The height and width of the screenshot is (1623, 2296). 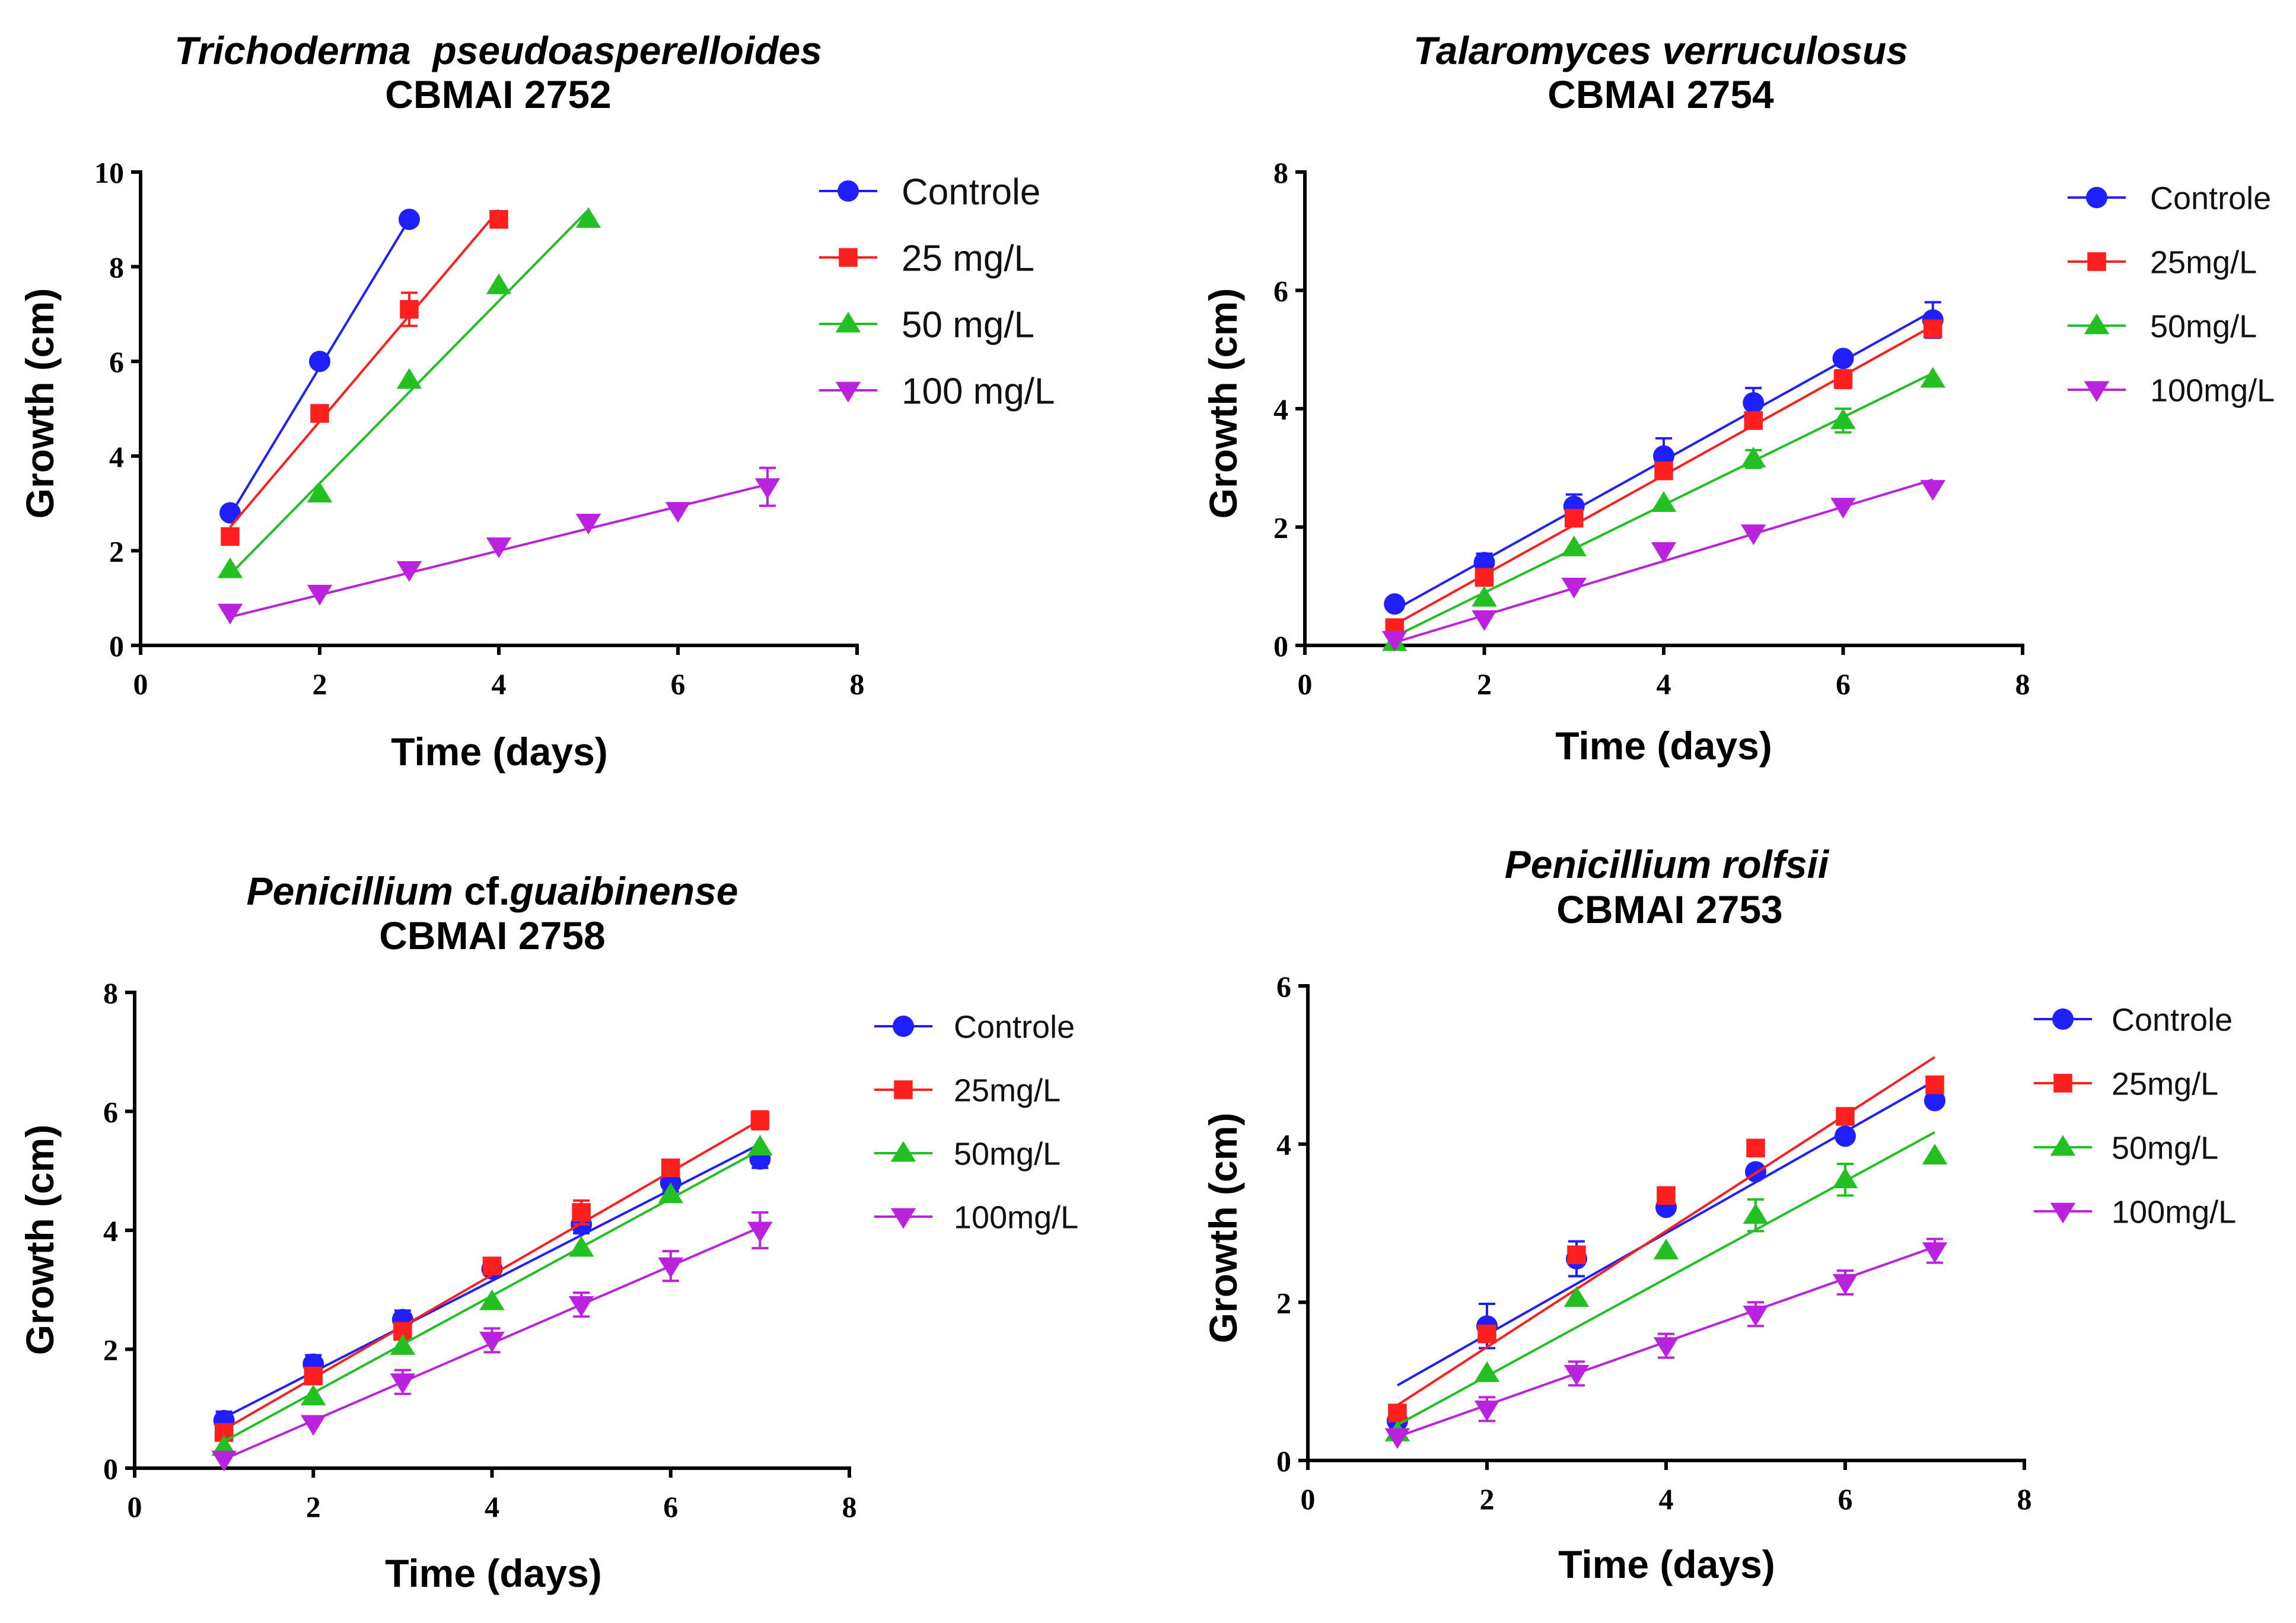 I want to click on y-tick-label: 0, so click(x=1281, y=646).